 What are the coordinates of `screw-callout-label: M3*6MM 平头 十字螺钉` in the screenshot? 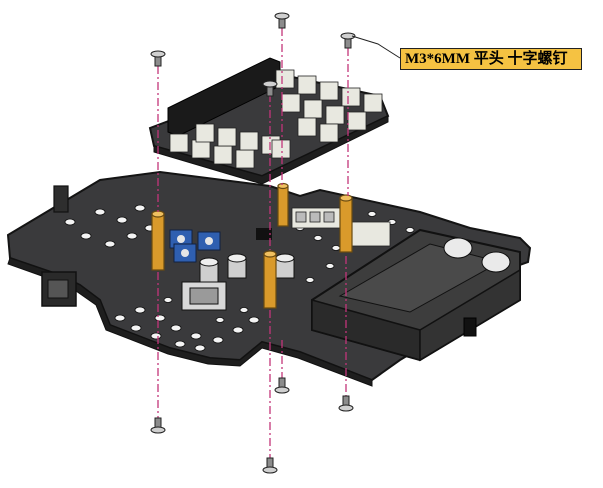 It's located at (491, 59).